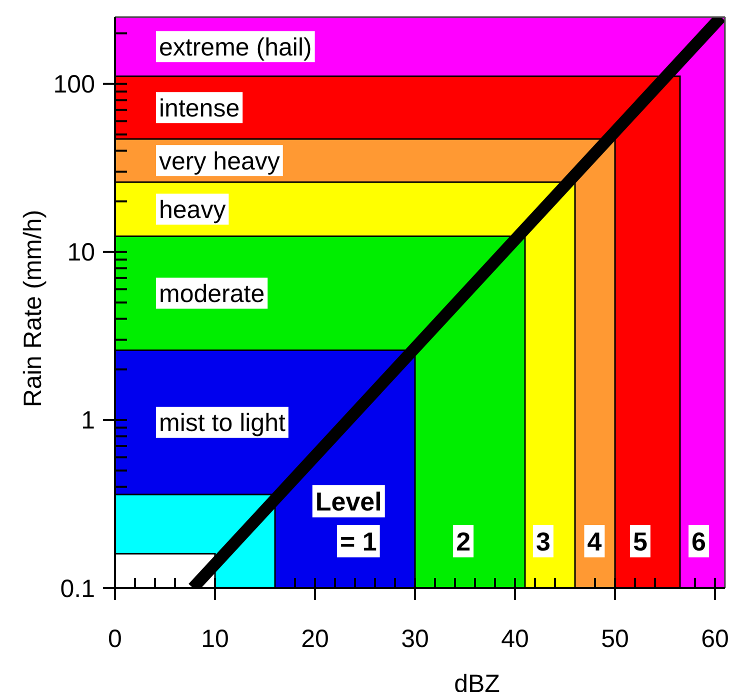  Describe the element at coordinates (463, 541) in the screenshot. I see `annotation: 2` at that location.